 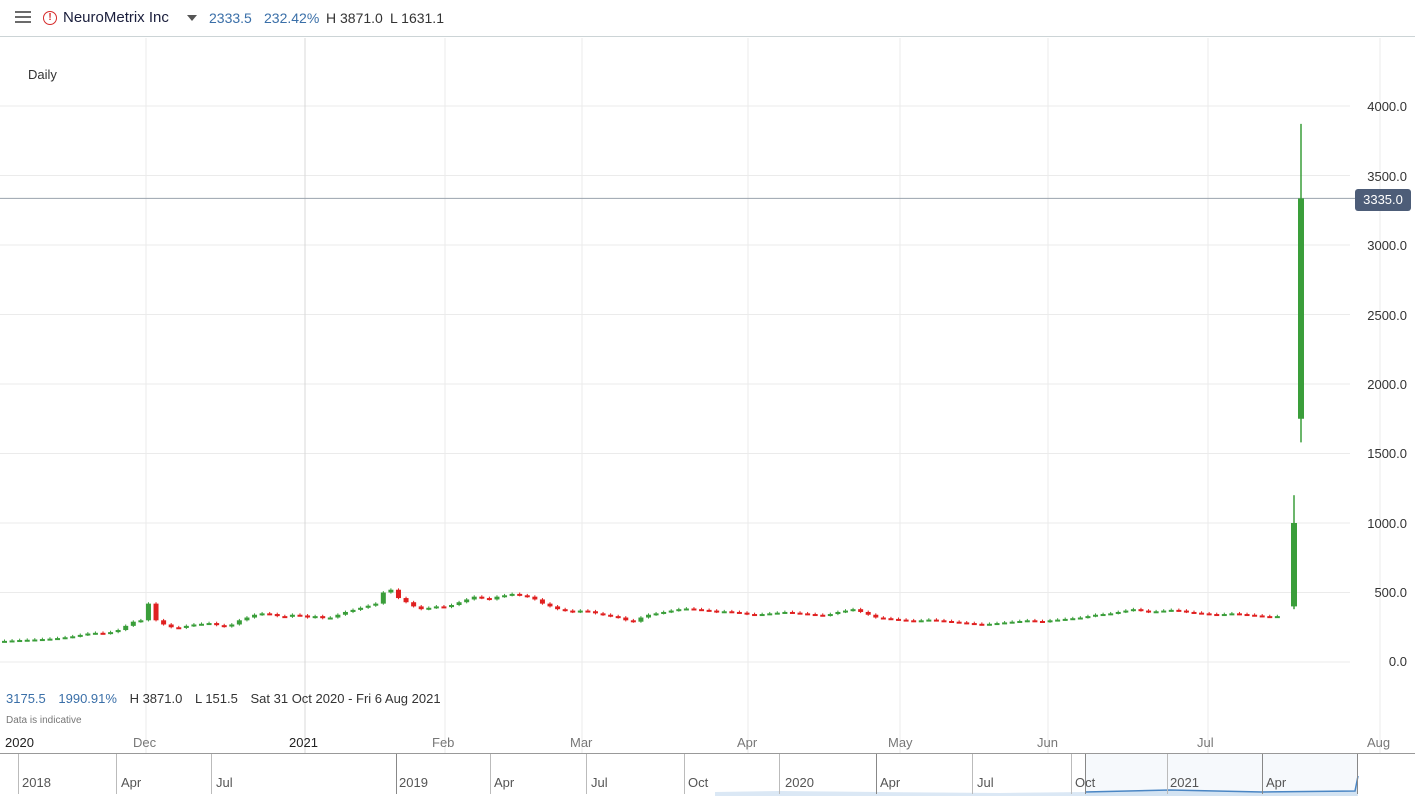 I want to click on range-change: 3175.5, so click(x=26, y=698).